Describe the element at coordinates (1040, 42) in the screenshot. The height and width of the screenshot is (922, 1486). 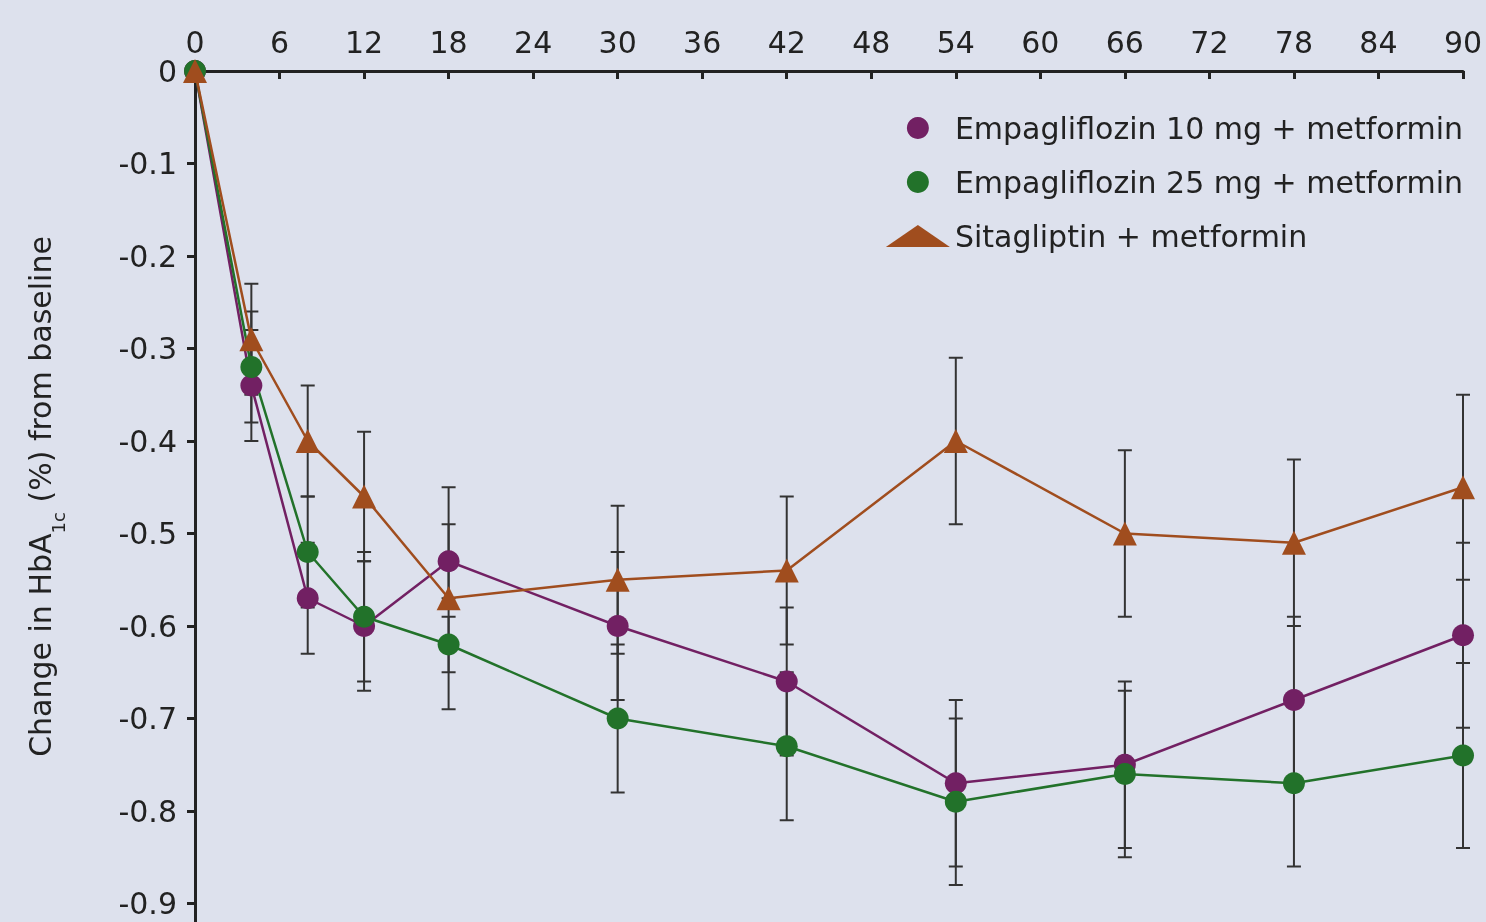
I see `x-tick-label: 60` at that location.